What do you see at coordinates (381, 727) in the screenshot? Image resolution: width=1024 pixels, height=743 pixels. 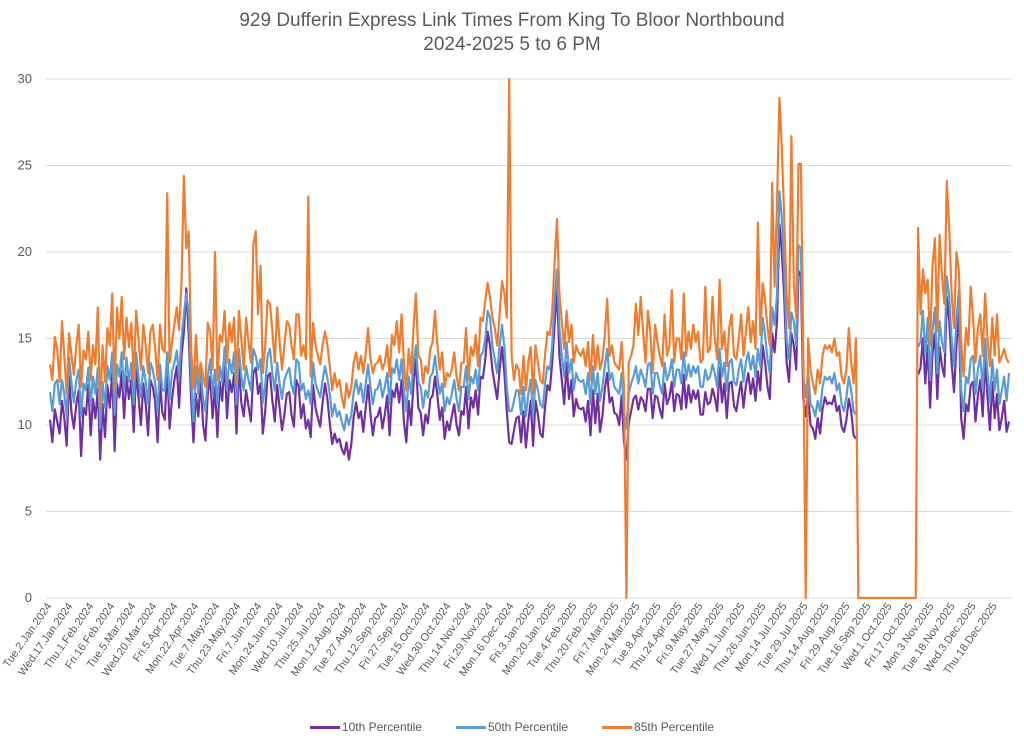 I see `legend-label-10th: 10th Percentile` at bounding box center [381, 727].